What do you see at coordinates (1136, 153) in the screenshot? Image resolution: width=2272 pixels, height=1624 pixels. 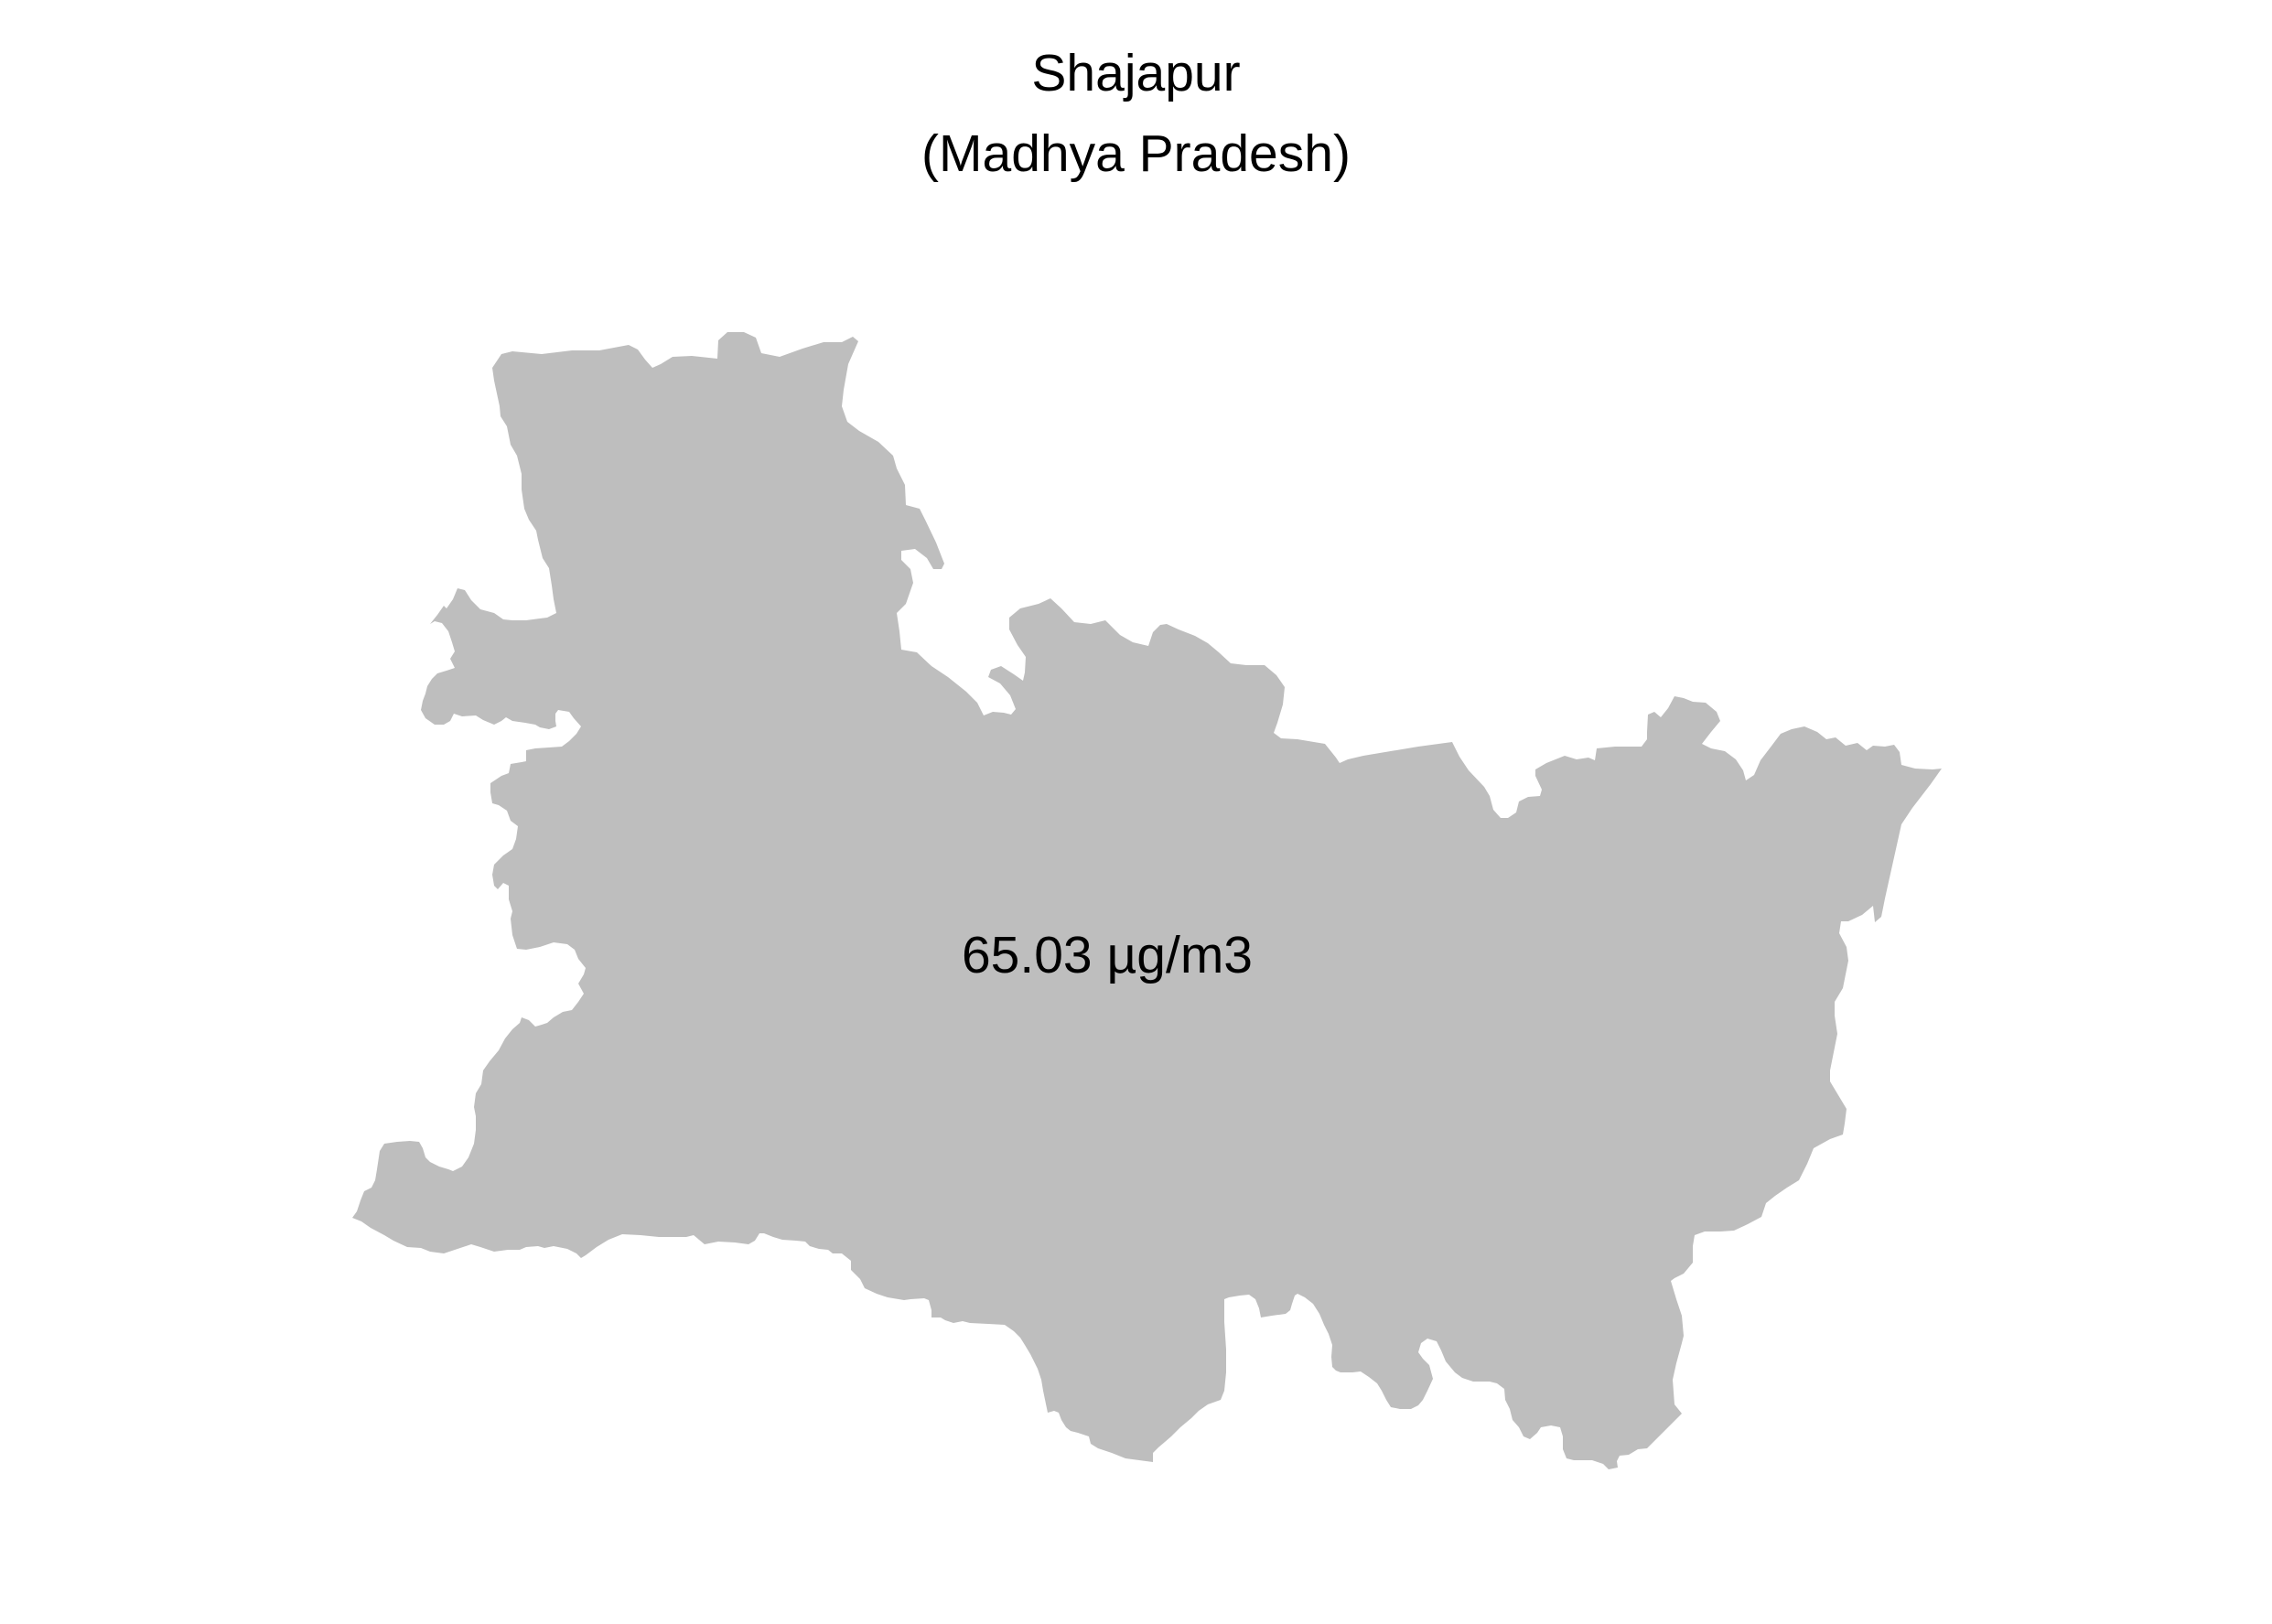 I see `map-subtitle: (Madhya Pradesh)` at bounding box center [1136, 153].